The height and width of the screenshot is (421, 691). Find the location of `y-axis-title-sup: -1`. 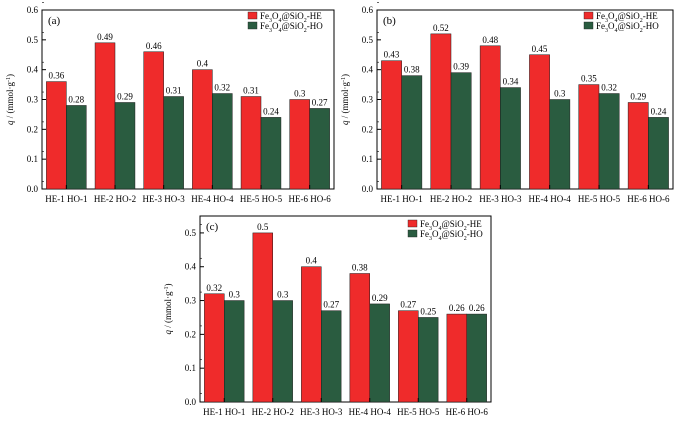

y-axis-title-sup: -1 is located at coordinates (167, 289).